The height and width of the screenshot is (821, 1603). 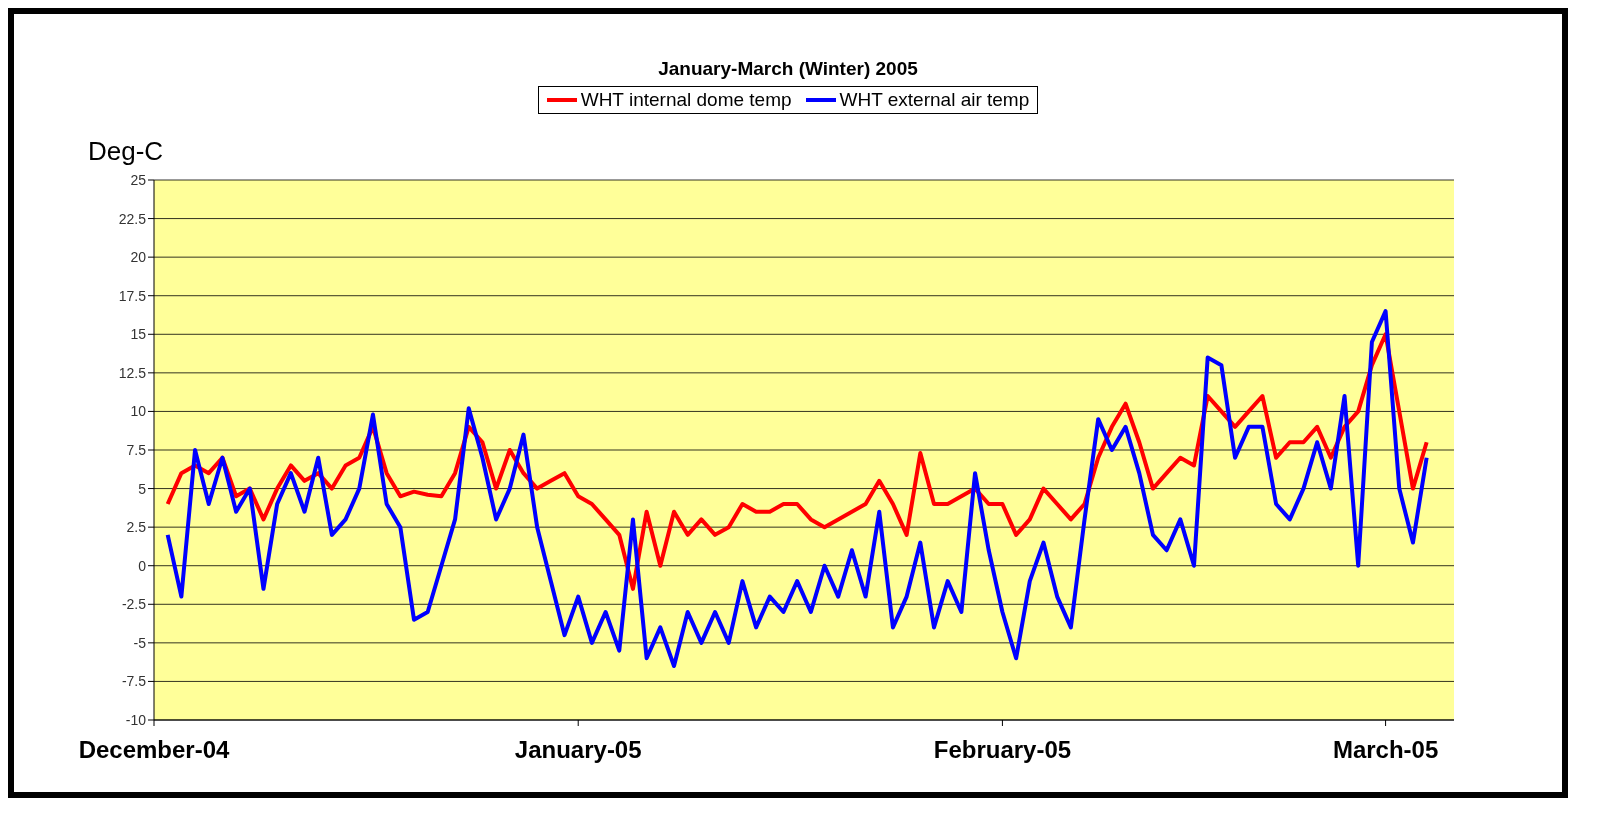 What do you see at coordinates (138, 257) in the screenshot?
I see `y-tick-label: 20` at bounding box center [138, 257].